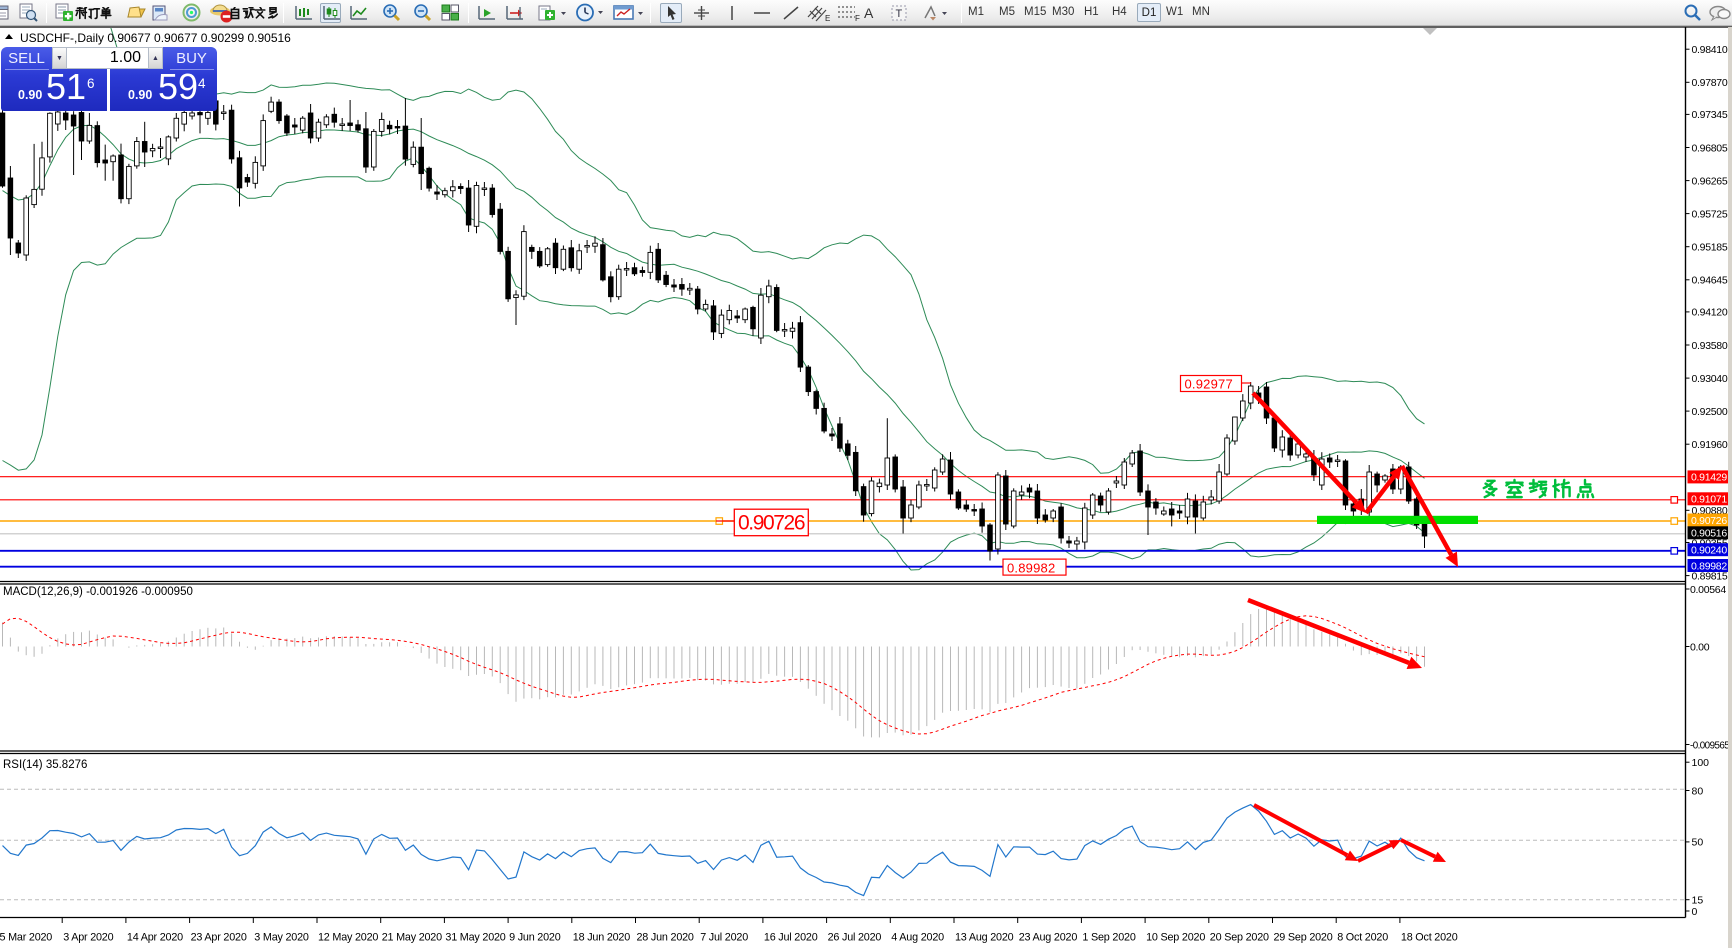 The width and height of the screenshot is (1732, 948). I want to click on svg-text: 7 Jul 2020, so click(724, 938).